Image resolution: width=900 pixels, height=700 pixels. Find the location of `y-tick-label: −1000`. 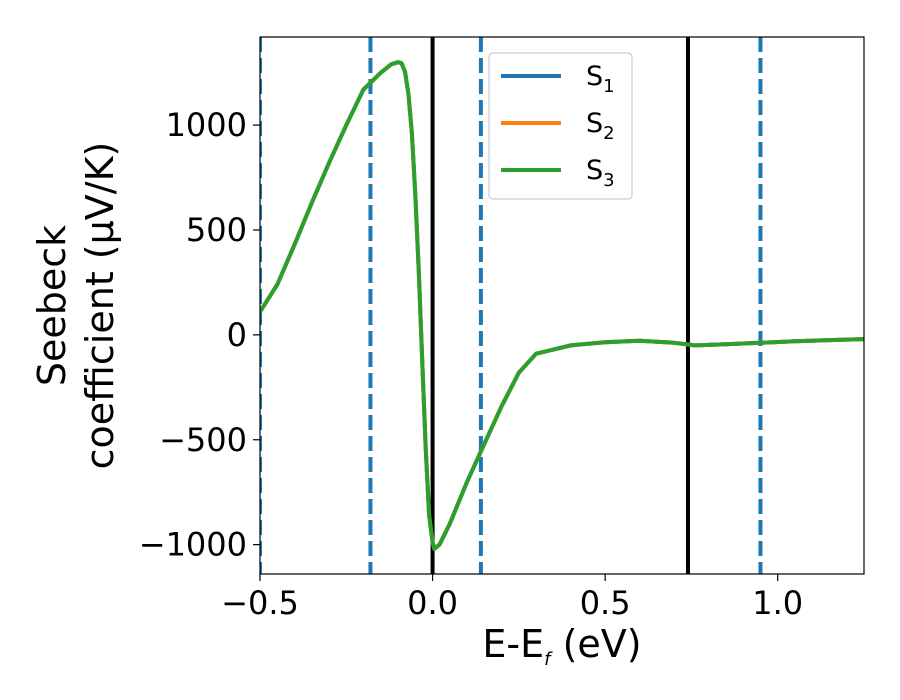

y-tick-label: −1000 is located at coordinates (193, 545).